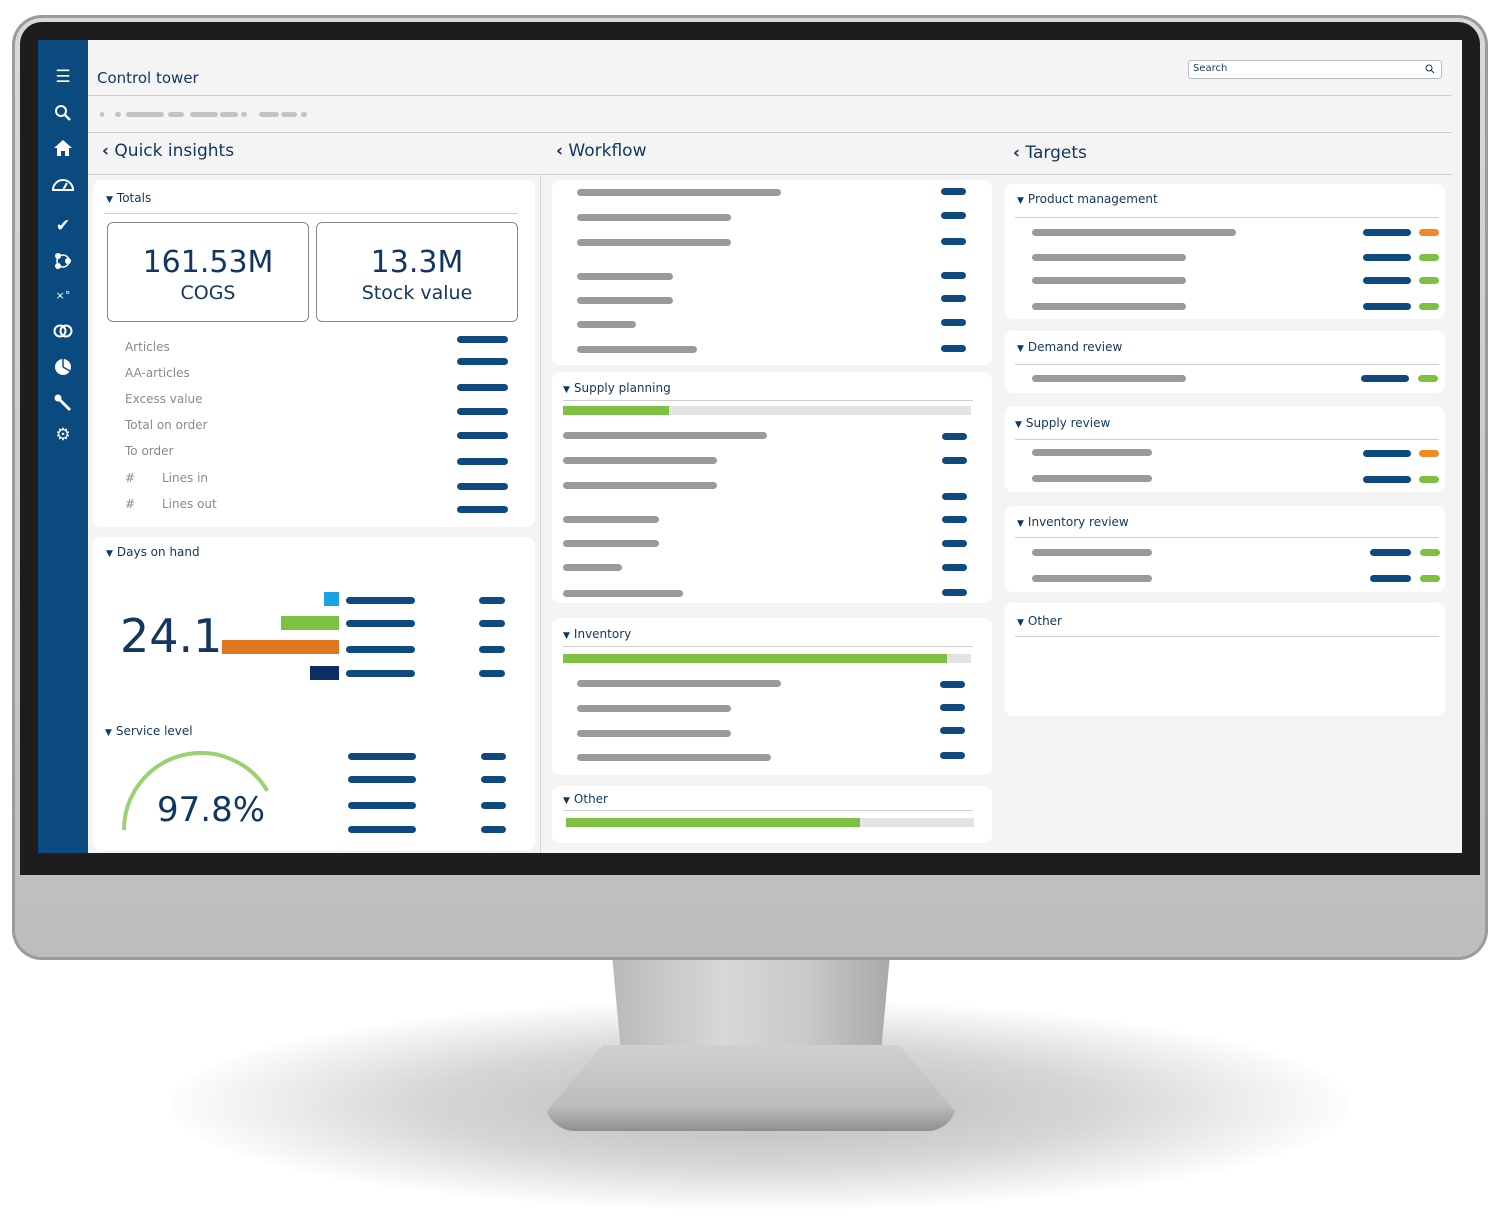 The height and width of the screenshot is (1224, 1500). Describe the element at coordinates (540, 513) in the screenshot. I see `column-divider` at that location.